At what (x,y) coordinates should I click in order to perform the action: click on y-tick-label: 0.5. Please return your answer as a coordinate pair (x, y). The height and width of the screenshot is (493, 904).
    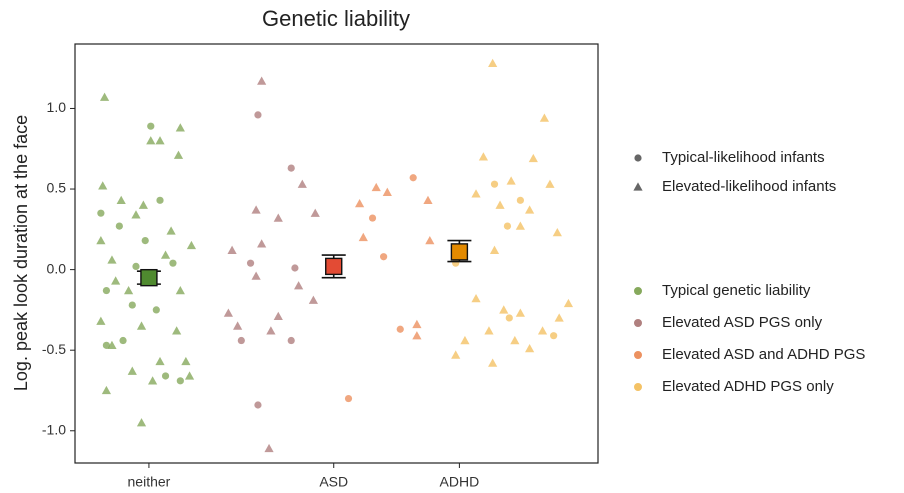
    Looking at the image, I should click on (57, 188).